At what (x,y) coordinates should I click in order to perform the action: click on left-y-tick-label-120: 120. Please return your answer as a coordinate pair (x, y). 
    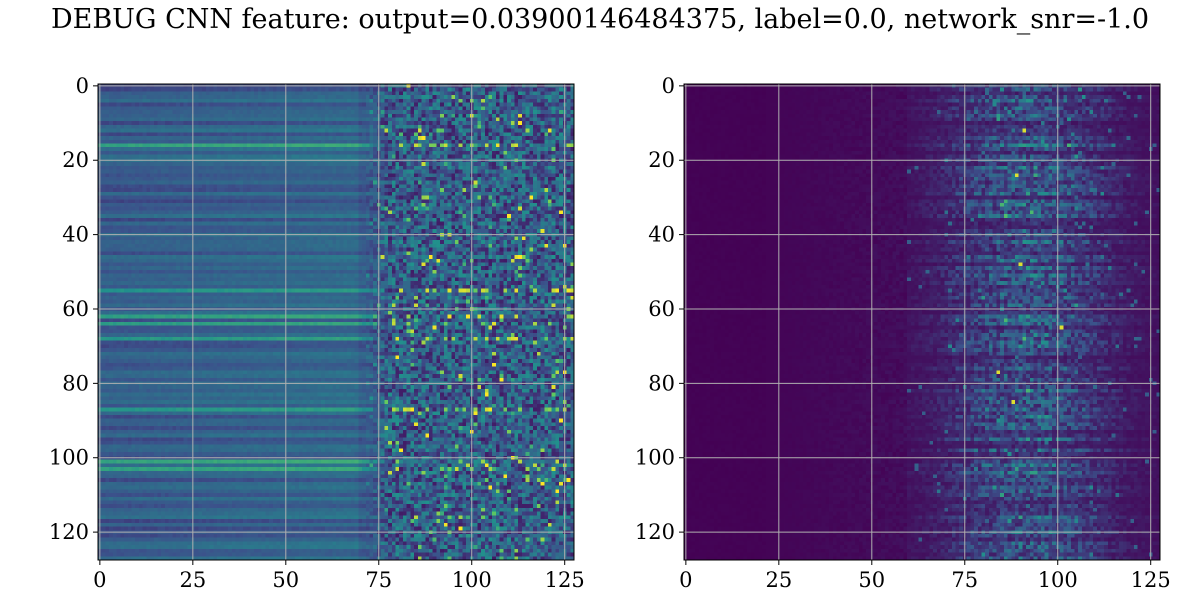
    Looking at the image, I should click on (69, 532).